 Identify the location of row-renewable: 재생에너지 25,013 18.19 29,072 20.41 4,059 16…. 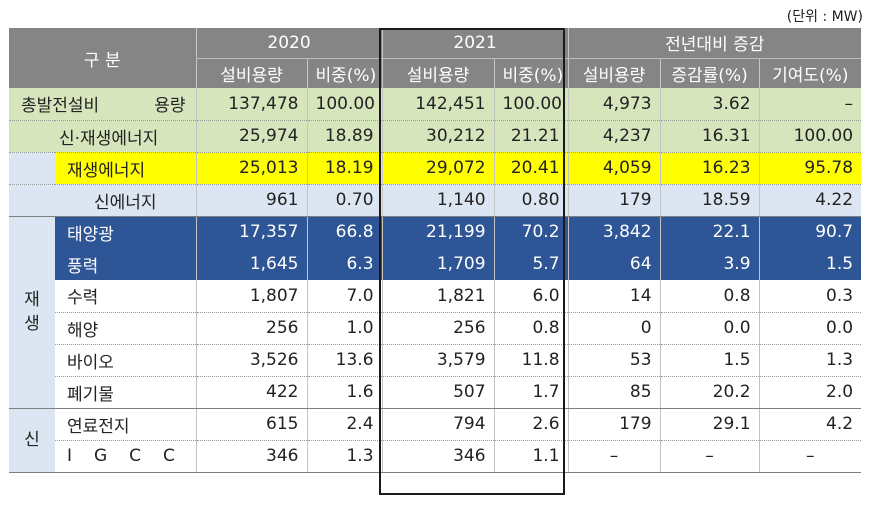
(435, 168).